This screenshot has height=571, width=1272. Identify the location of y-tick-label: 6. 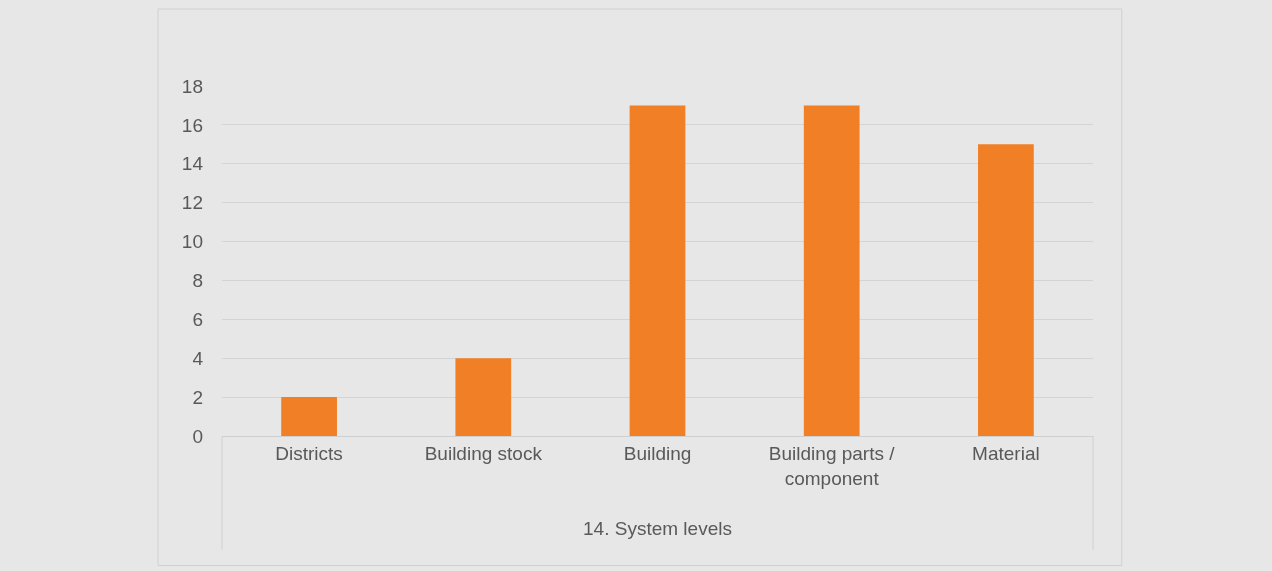
(197, 319).